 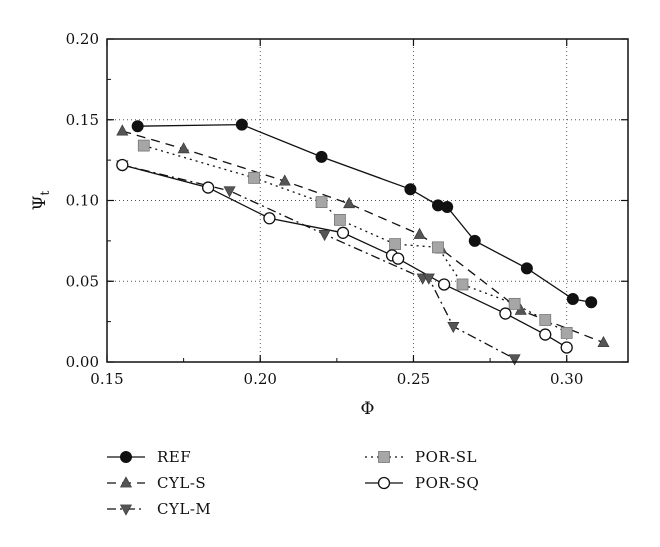 What do you see at coordinates (384, 457) in the screenshot?
I see `legend-marker-por-sl` at bounding box center [384, 457].